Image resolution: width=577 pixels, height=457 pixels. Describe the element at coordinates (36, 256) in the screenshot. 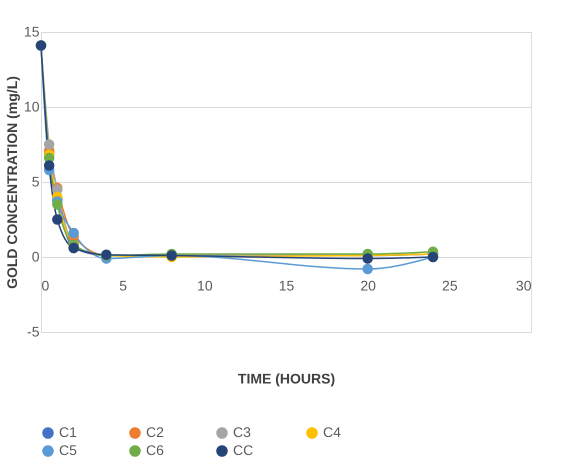

I see `y-tick-label: 0` at that location.